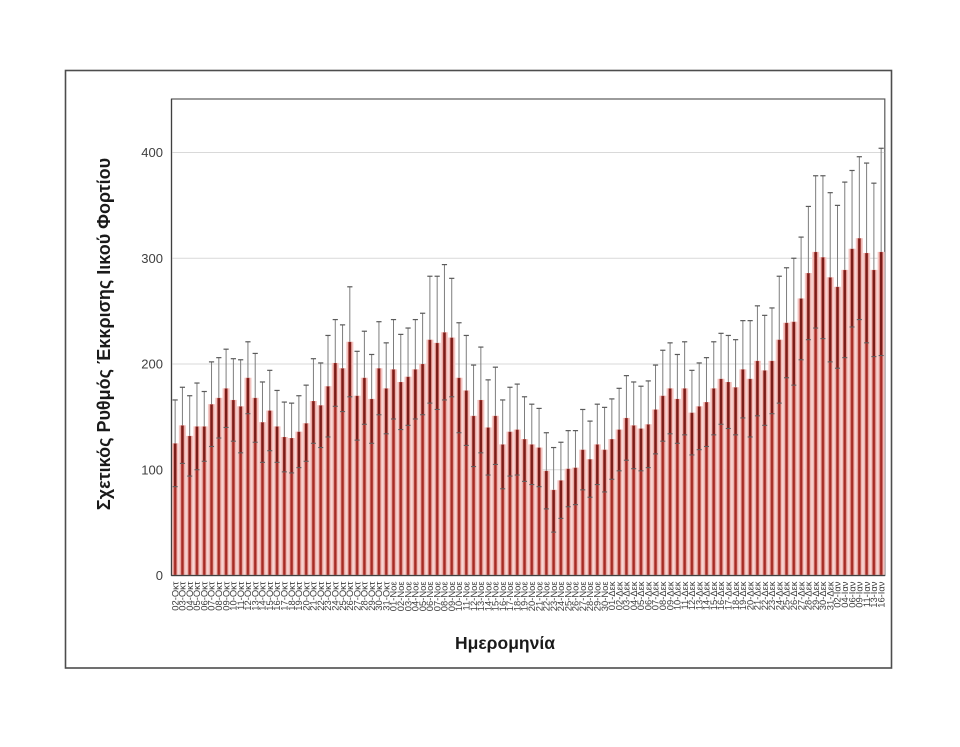 Image resolution: width=960 pixels, height=747 pixels. I want to click on svg-text: 25-Οκτ, so click(342, 596).